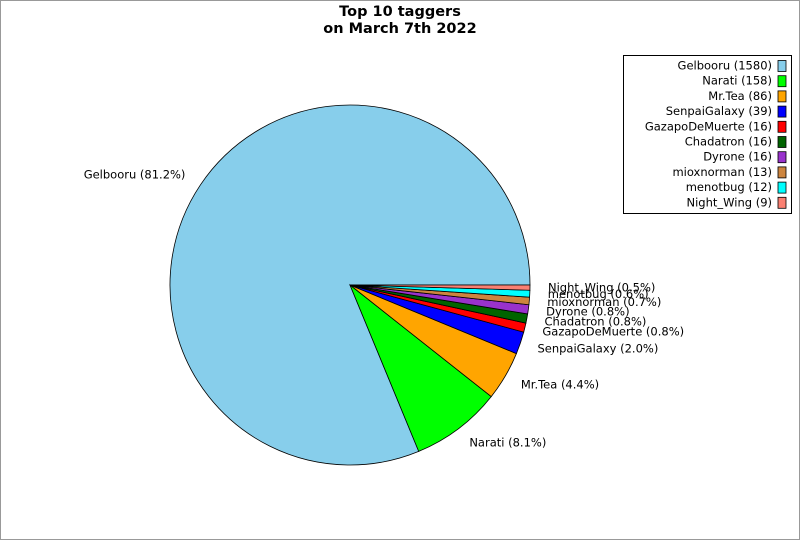 The width and height of the screenshot is (800, 540). I want to click on slice-label: Narati (8.1%), so click(507, 442).